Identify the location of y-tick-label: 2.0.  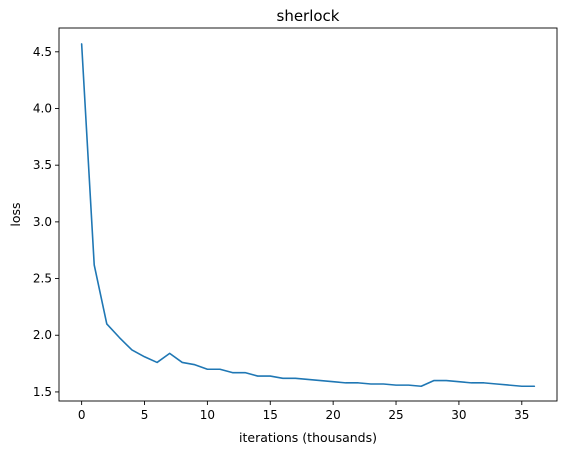
(42, 335).